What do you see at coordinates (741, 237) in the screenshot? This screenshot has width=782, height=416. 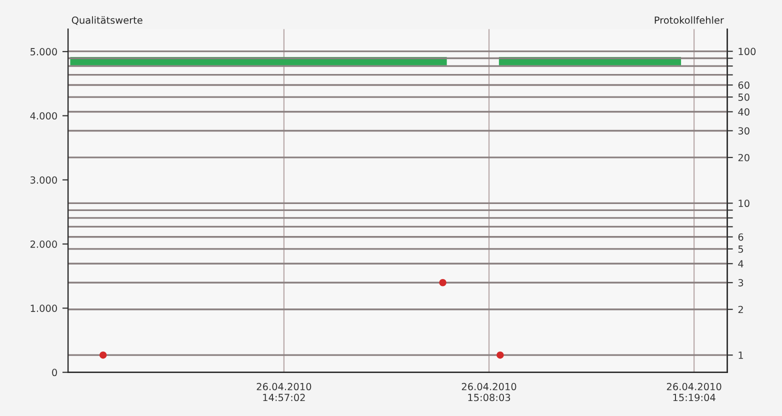 I see `y2-tick-label: 6` at bounding box center [741, 237].